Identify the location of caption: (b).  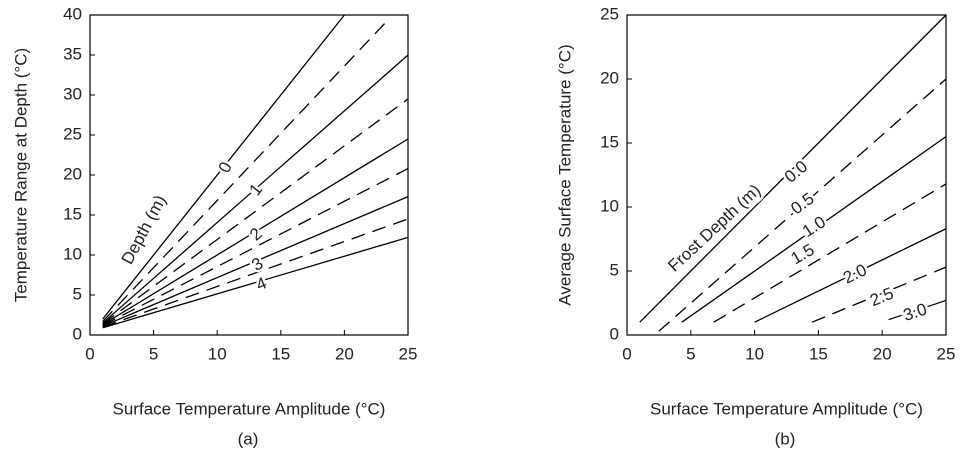
(785, 438).